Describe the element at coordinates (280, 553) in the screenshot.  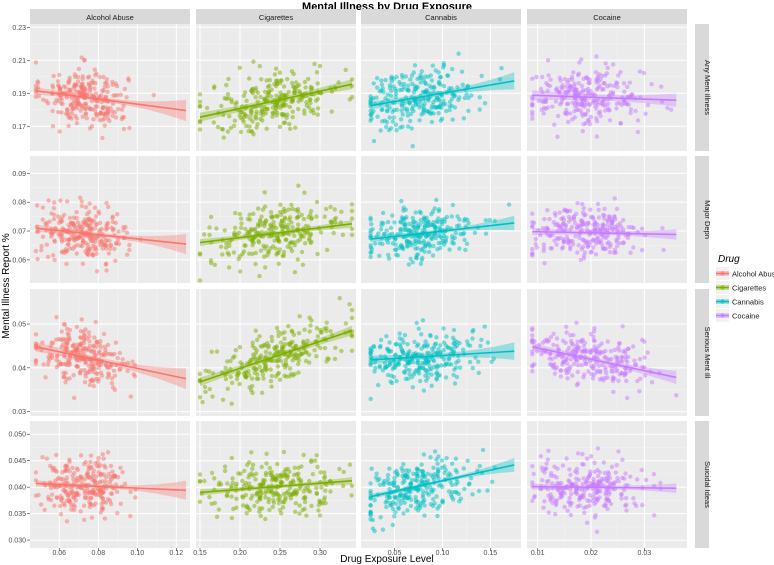
I see `x-tick-label: 0.25` at that location.